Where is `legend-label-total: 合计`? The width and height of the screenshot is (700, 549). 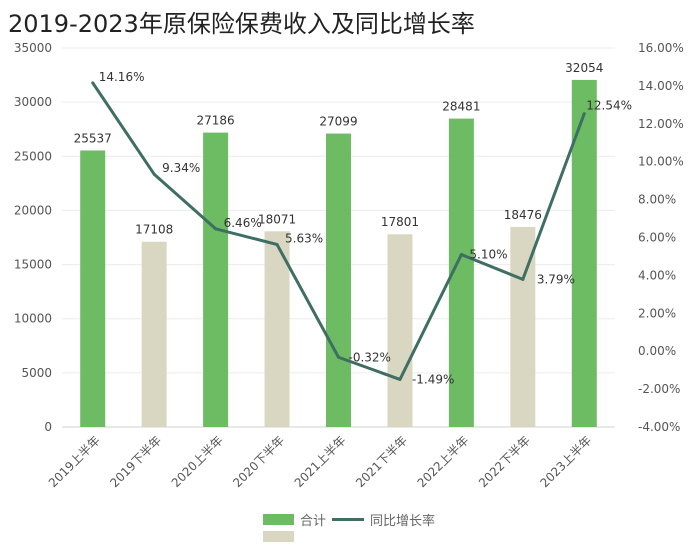 legend-label-total: 合计 is located at coordinates (313, 521).